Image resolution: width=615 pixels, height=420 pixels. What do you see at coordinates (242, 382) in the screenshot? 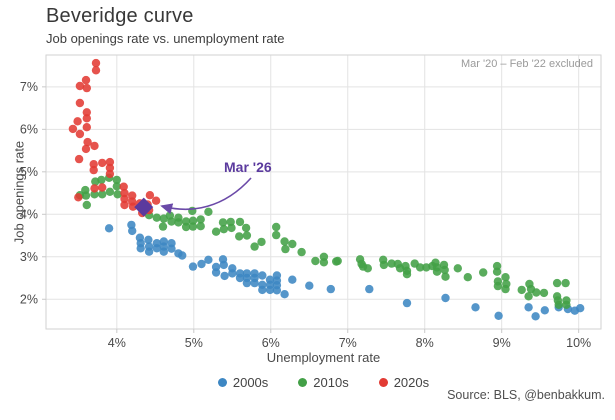
I see `legend-item-2000s: 2000s` at bounding box center [242, 382].